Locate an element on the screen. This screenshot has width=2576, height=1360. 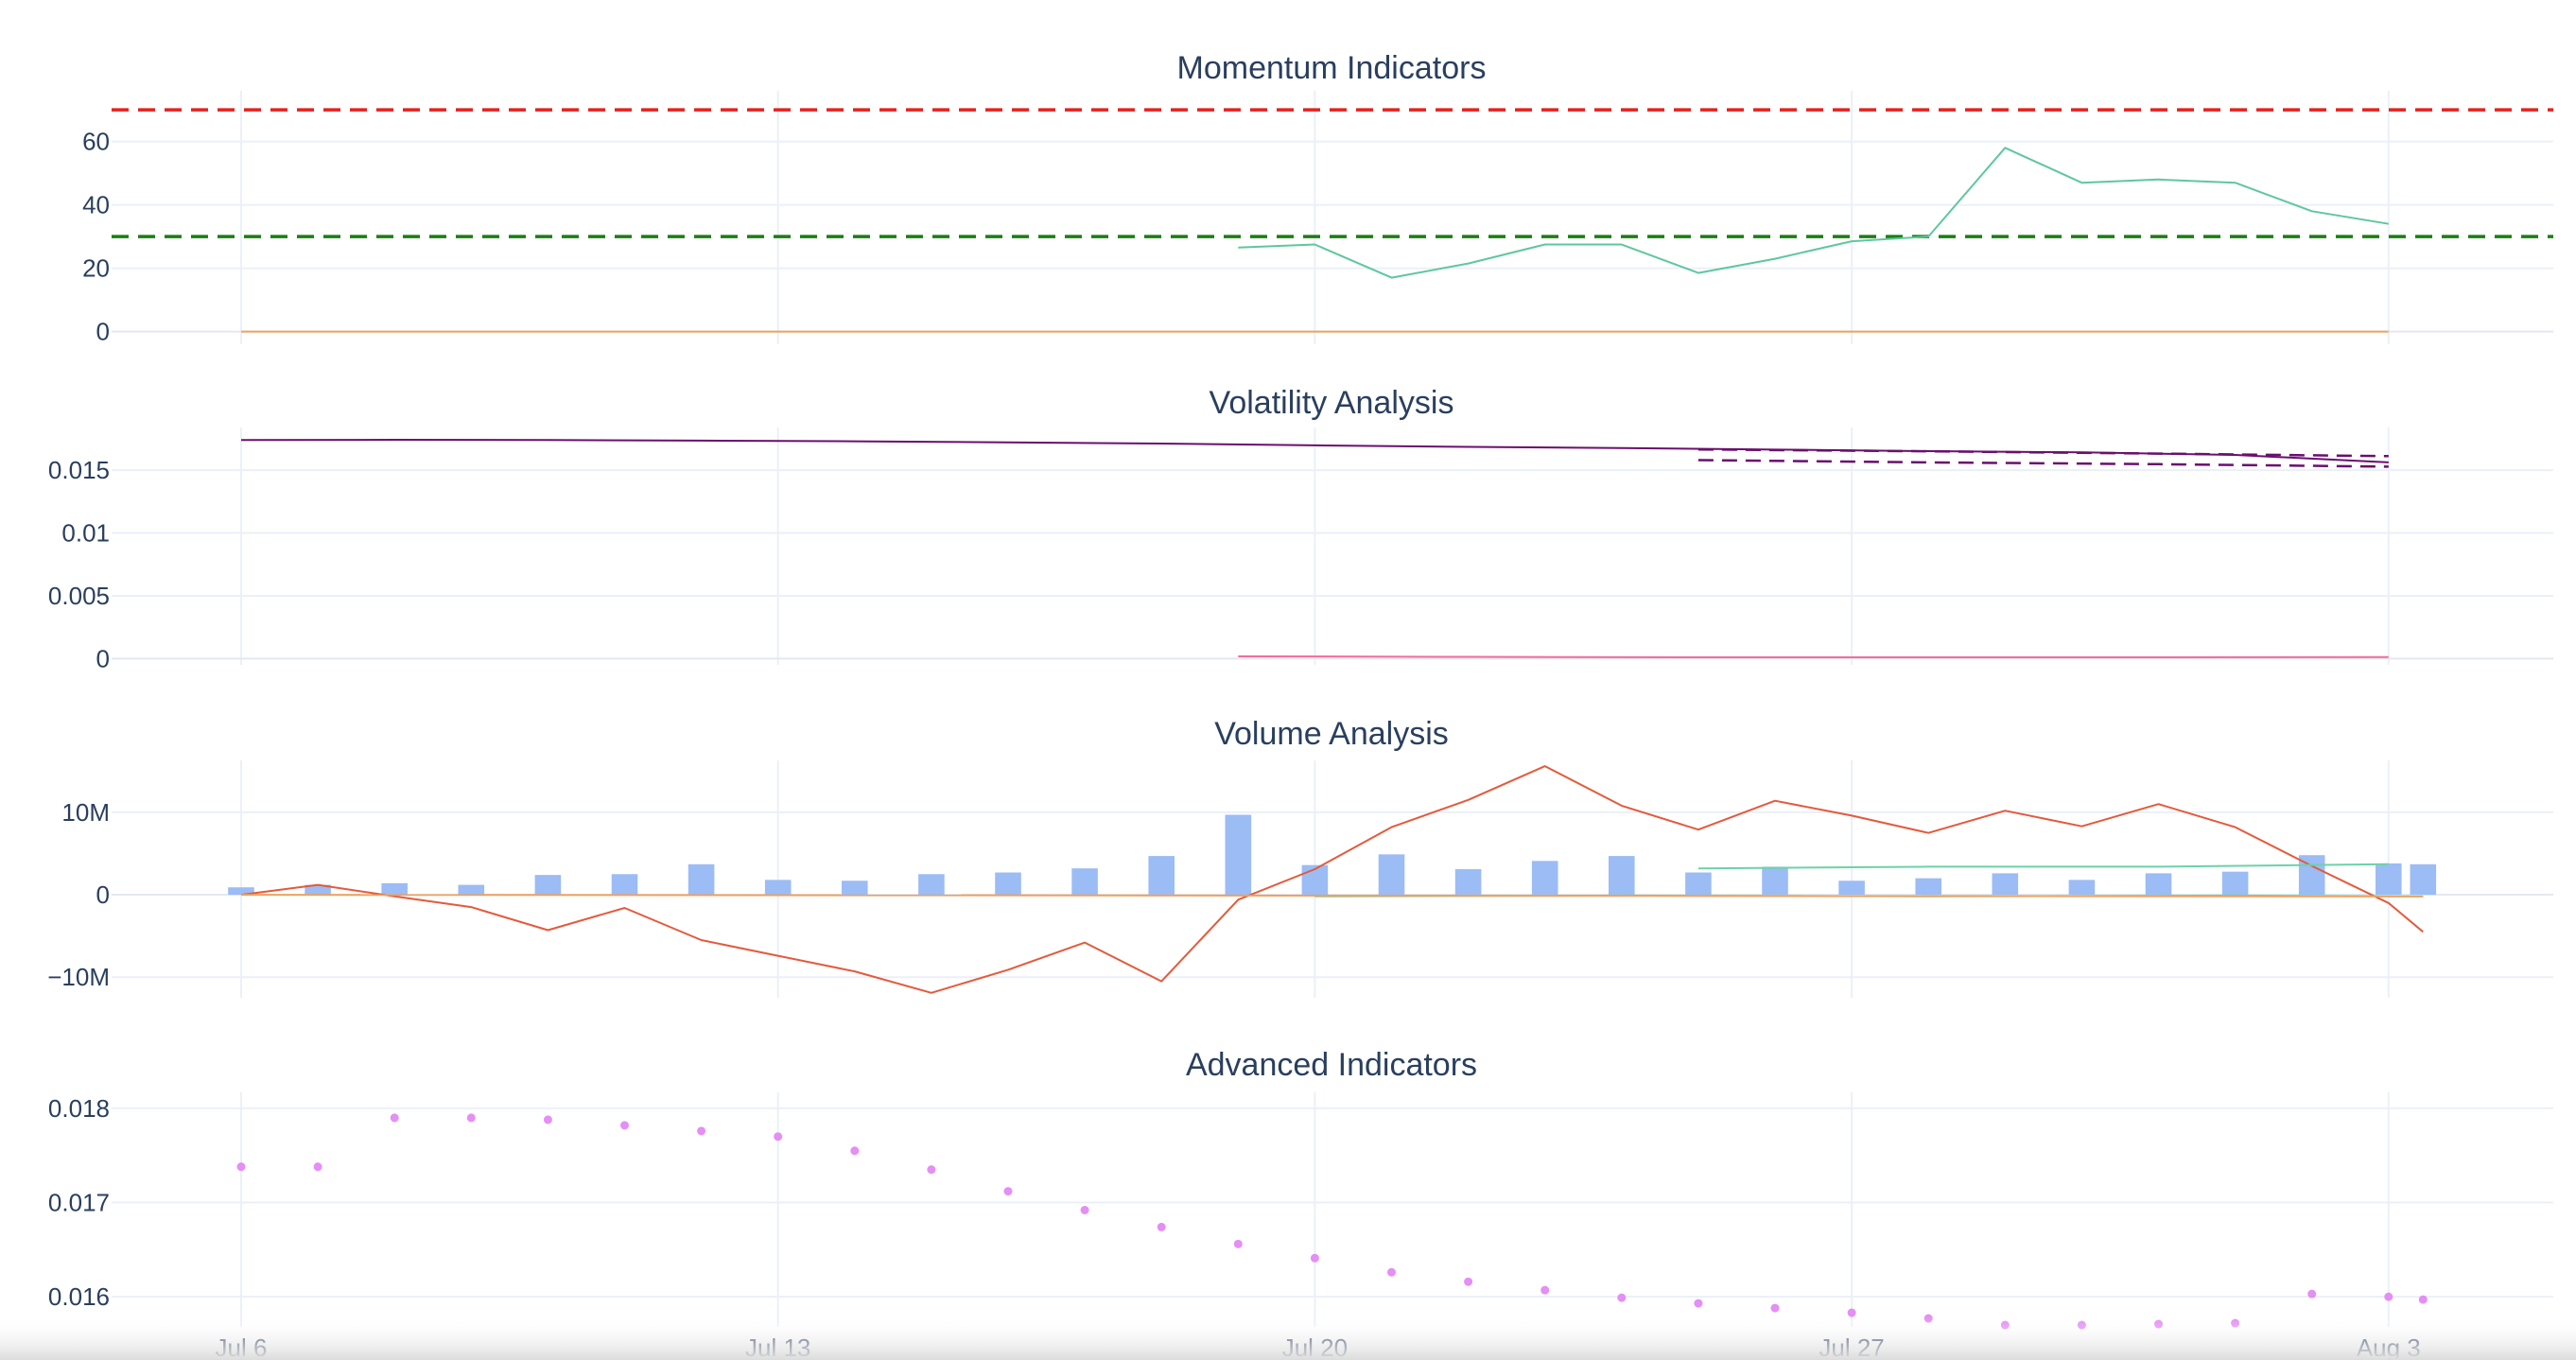
y-tick-label: 20 is located at coordinates (96, 268).